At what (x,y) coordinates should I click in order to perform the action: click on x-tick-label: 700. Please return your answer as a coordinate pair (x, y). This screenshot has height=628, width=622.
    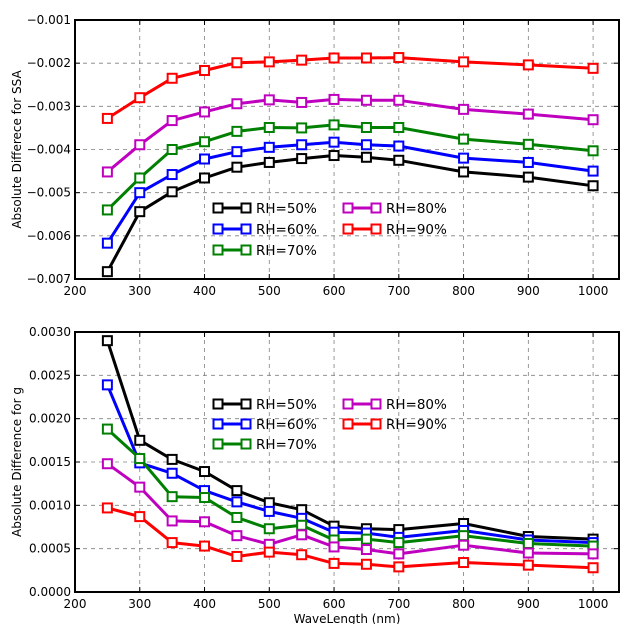
    Looking at the image, I should click on (398, 291).